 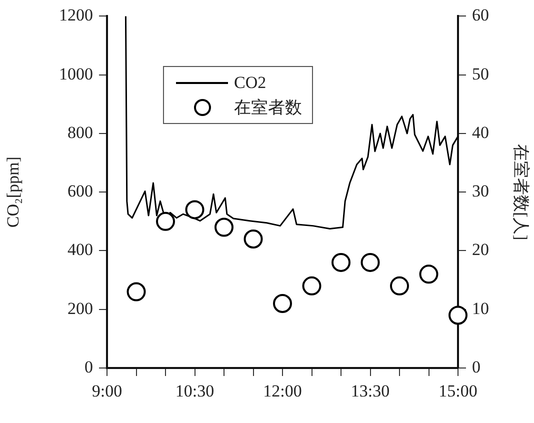 I want to click on y-tick-label: 200, so click(x=80, y=308).